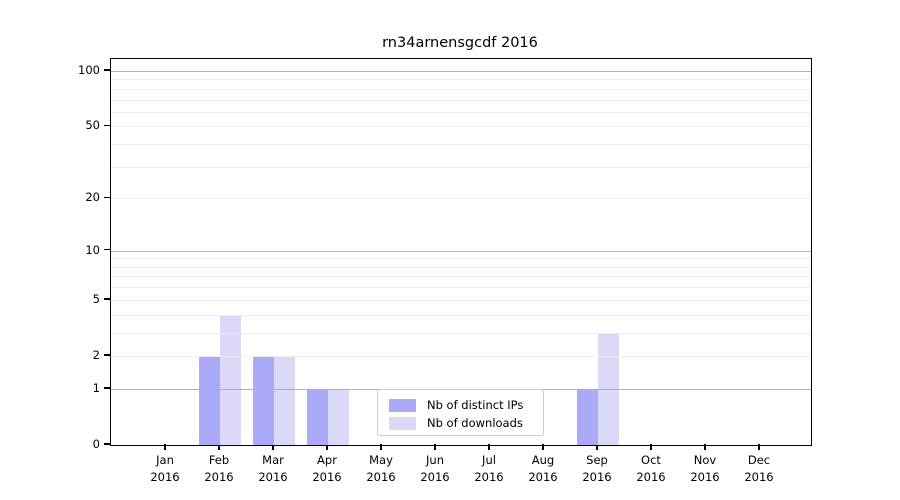 Image resolution: width=900 pixels, height=500 pixels. I want to click on x-tick-label: Sep 2016, so click(597, 469).